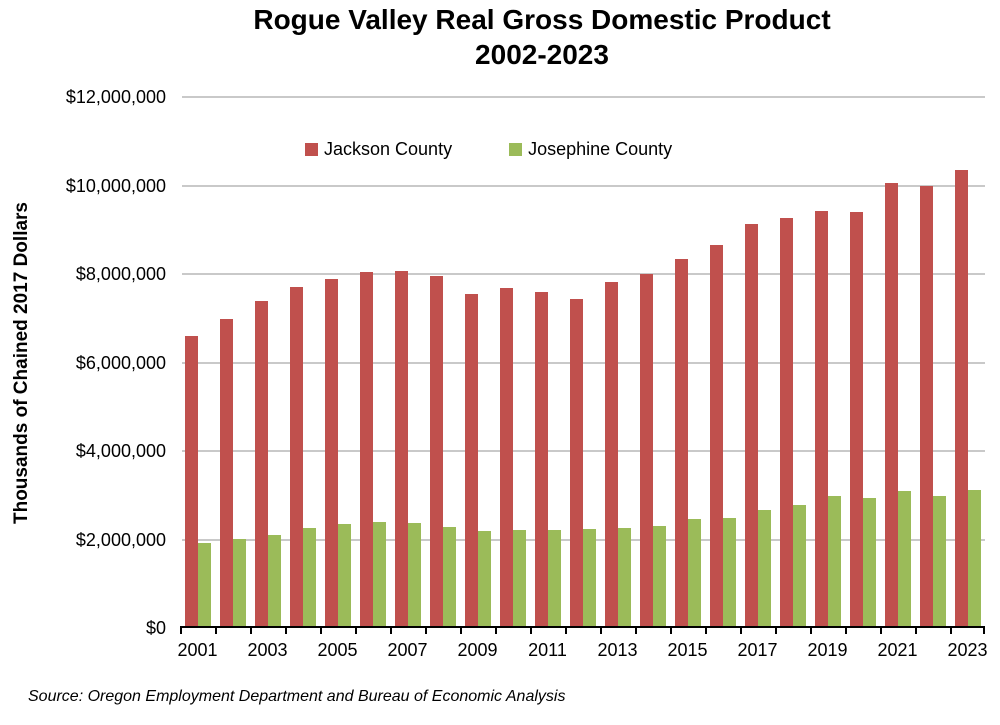 This screenshot has width=1000, height=725. What do you see at coordinates (120, 539) in the screenshot?
I see `y-tick-label: $2,000,000` at bounding box center [120, 539].